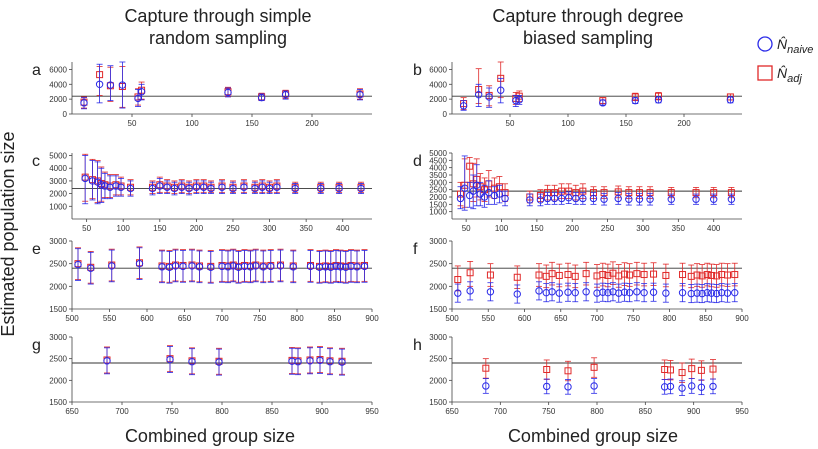 This screenshot has width=818, height=449. Describe the element at coordinates (65, 114) in the screenshot. I see `y-tick-label: 0` at that location.